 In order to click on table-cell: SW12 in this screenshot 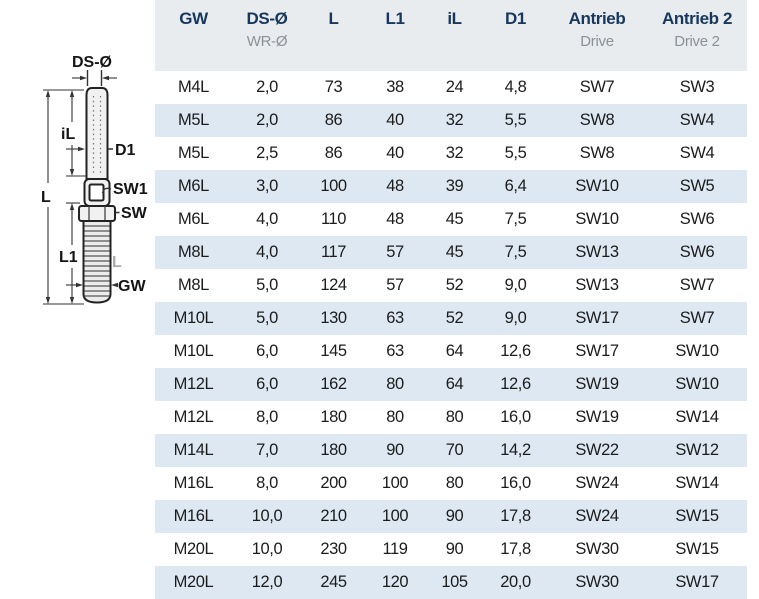, I will do `click(697, 450)`.